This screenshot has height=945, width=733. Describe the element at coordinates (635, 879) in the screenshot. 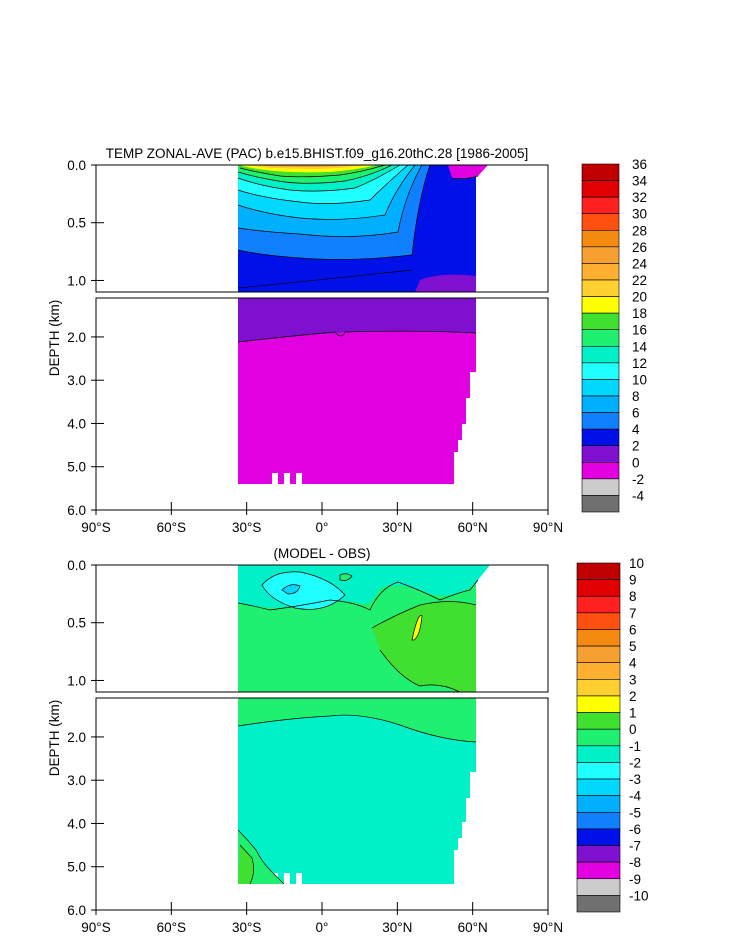

I see `colorbar-label: -9` at that location.